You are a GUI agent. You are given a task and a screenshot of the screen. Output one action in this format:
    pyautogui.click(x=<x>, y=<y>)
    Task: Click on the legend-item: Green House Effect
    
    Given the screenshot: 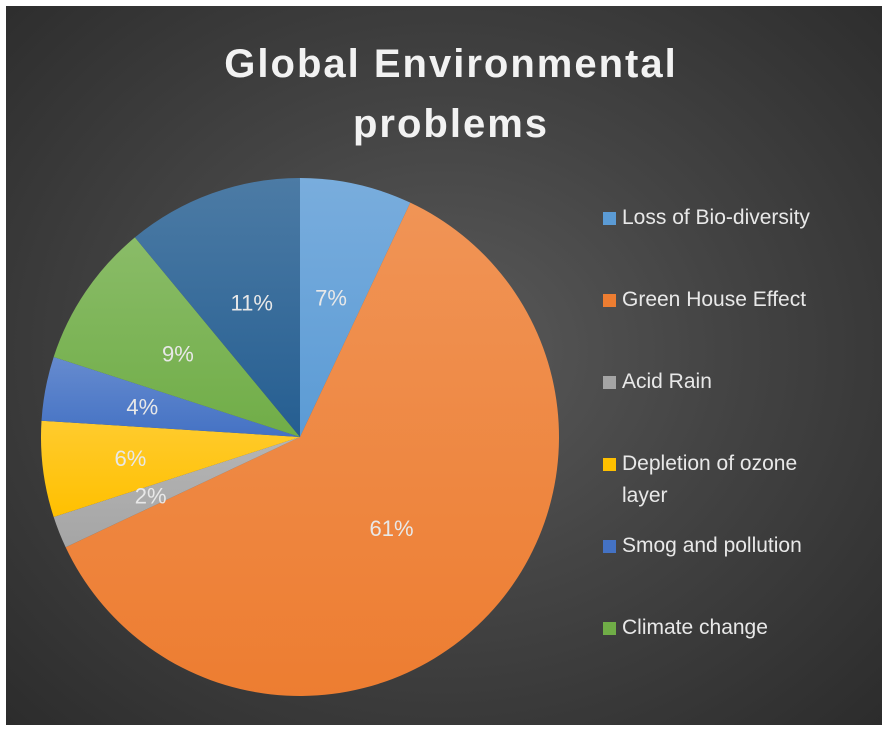 What is the action you would take?
    pyautogui.click(x=722, y=300)
    